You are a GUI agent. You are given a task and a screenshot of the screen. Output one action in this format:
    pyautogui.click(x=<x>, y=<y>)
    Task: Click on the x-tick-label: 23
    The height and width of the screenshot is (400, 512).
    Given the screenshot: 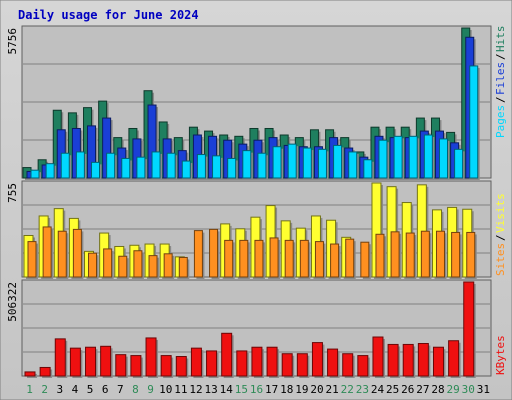 What is the action you would take?
    pyautogui.click(x=362, y=389)
    